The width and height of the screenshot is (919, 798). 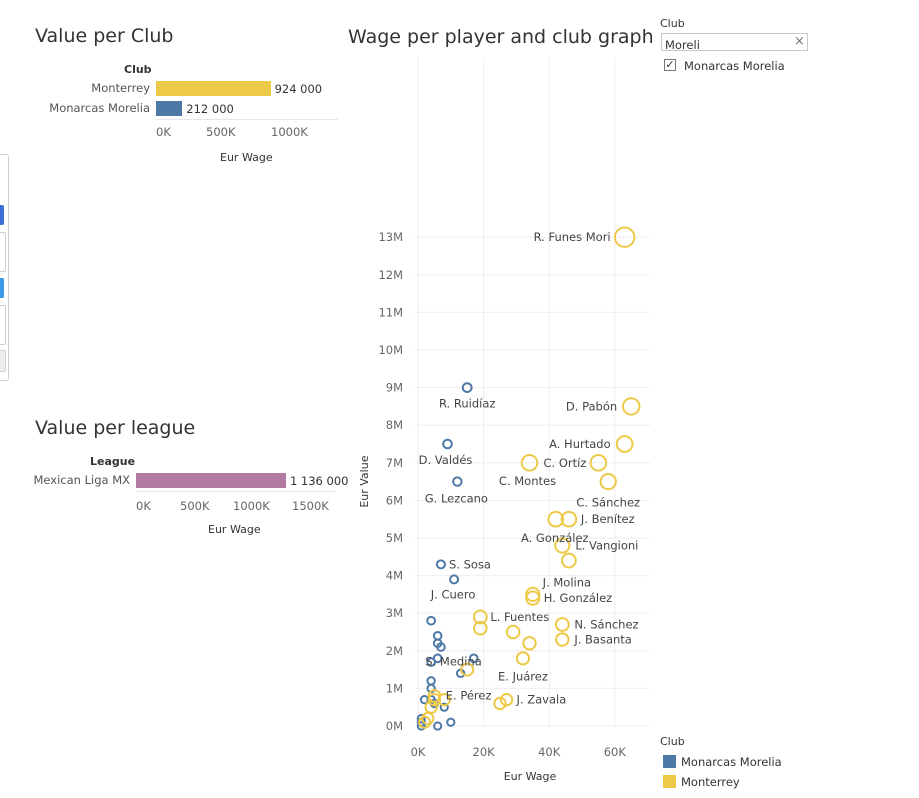 What do you see at coordinates (251, 506) in the screenshot?
I see `league-x-tick: 1000K` at bounding box center [251, 506].